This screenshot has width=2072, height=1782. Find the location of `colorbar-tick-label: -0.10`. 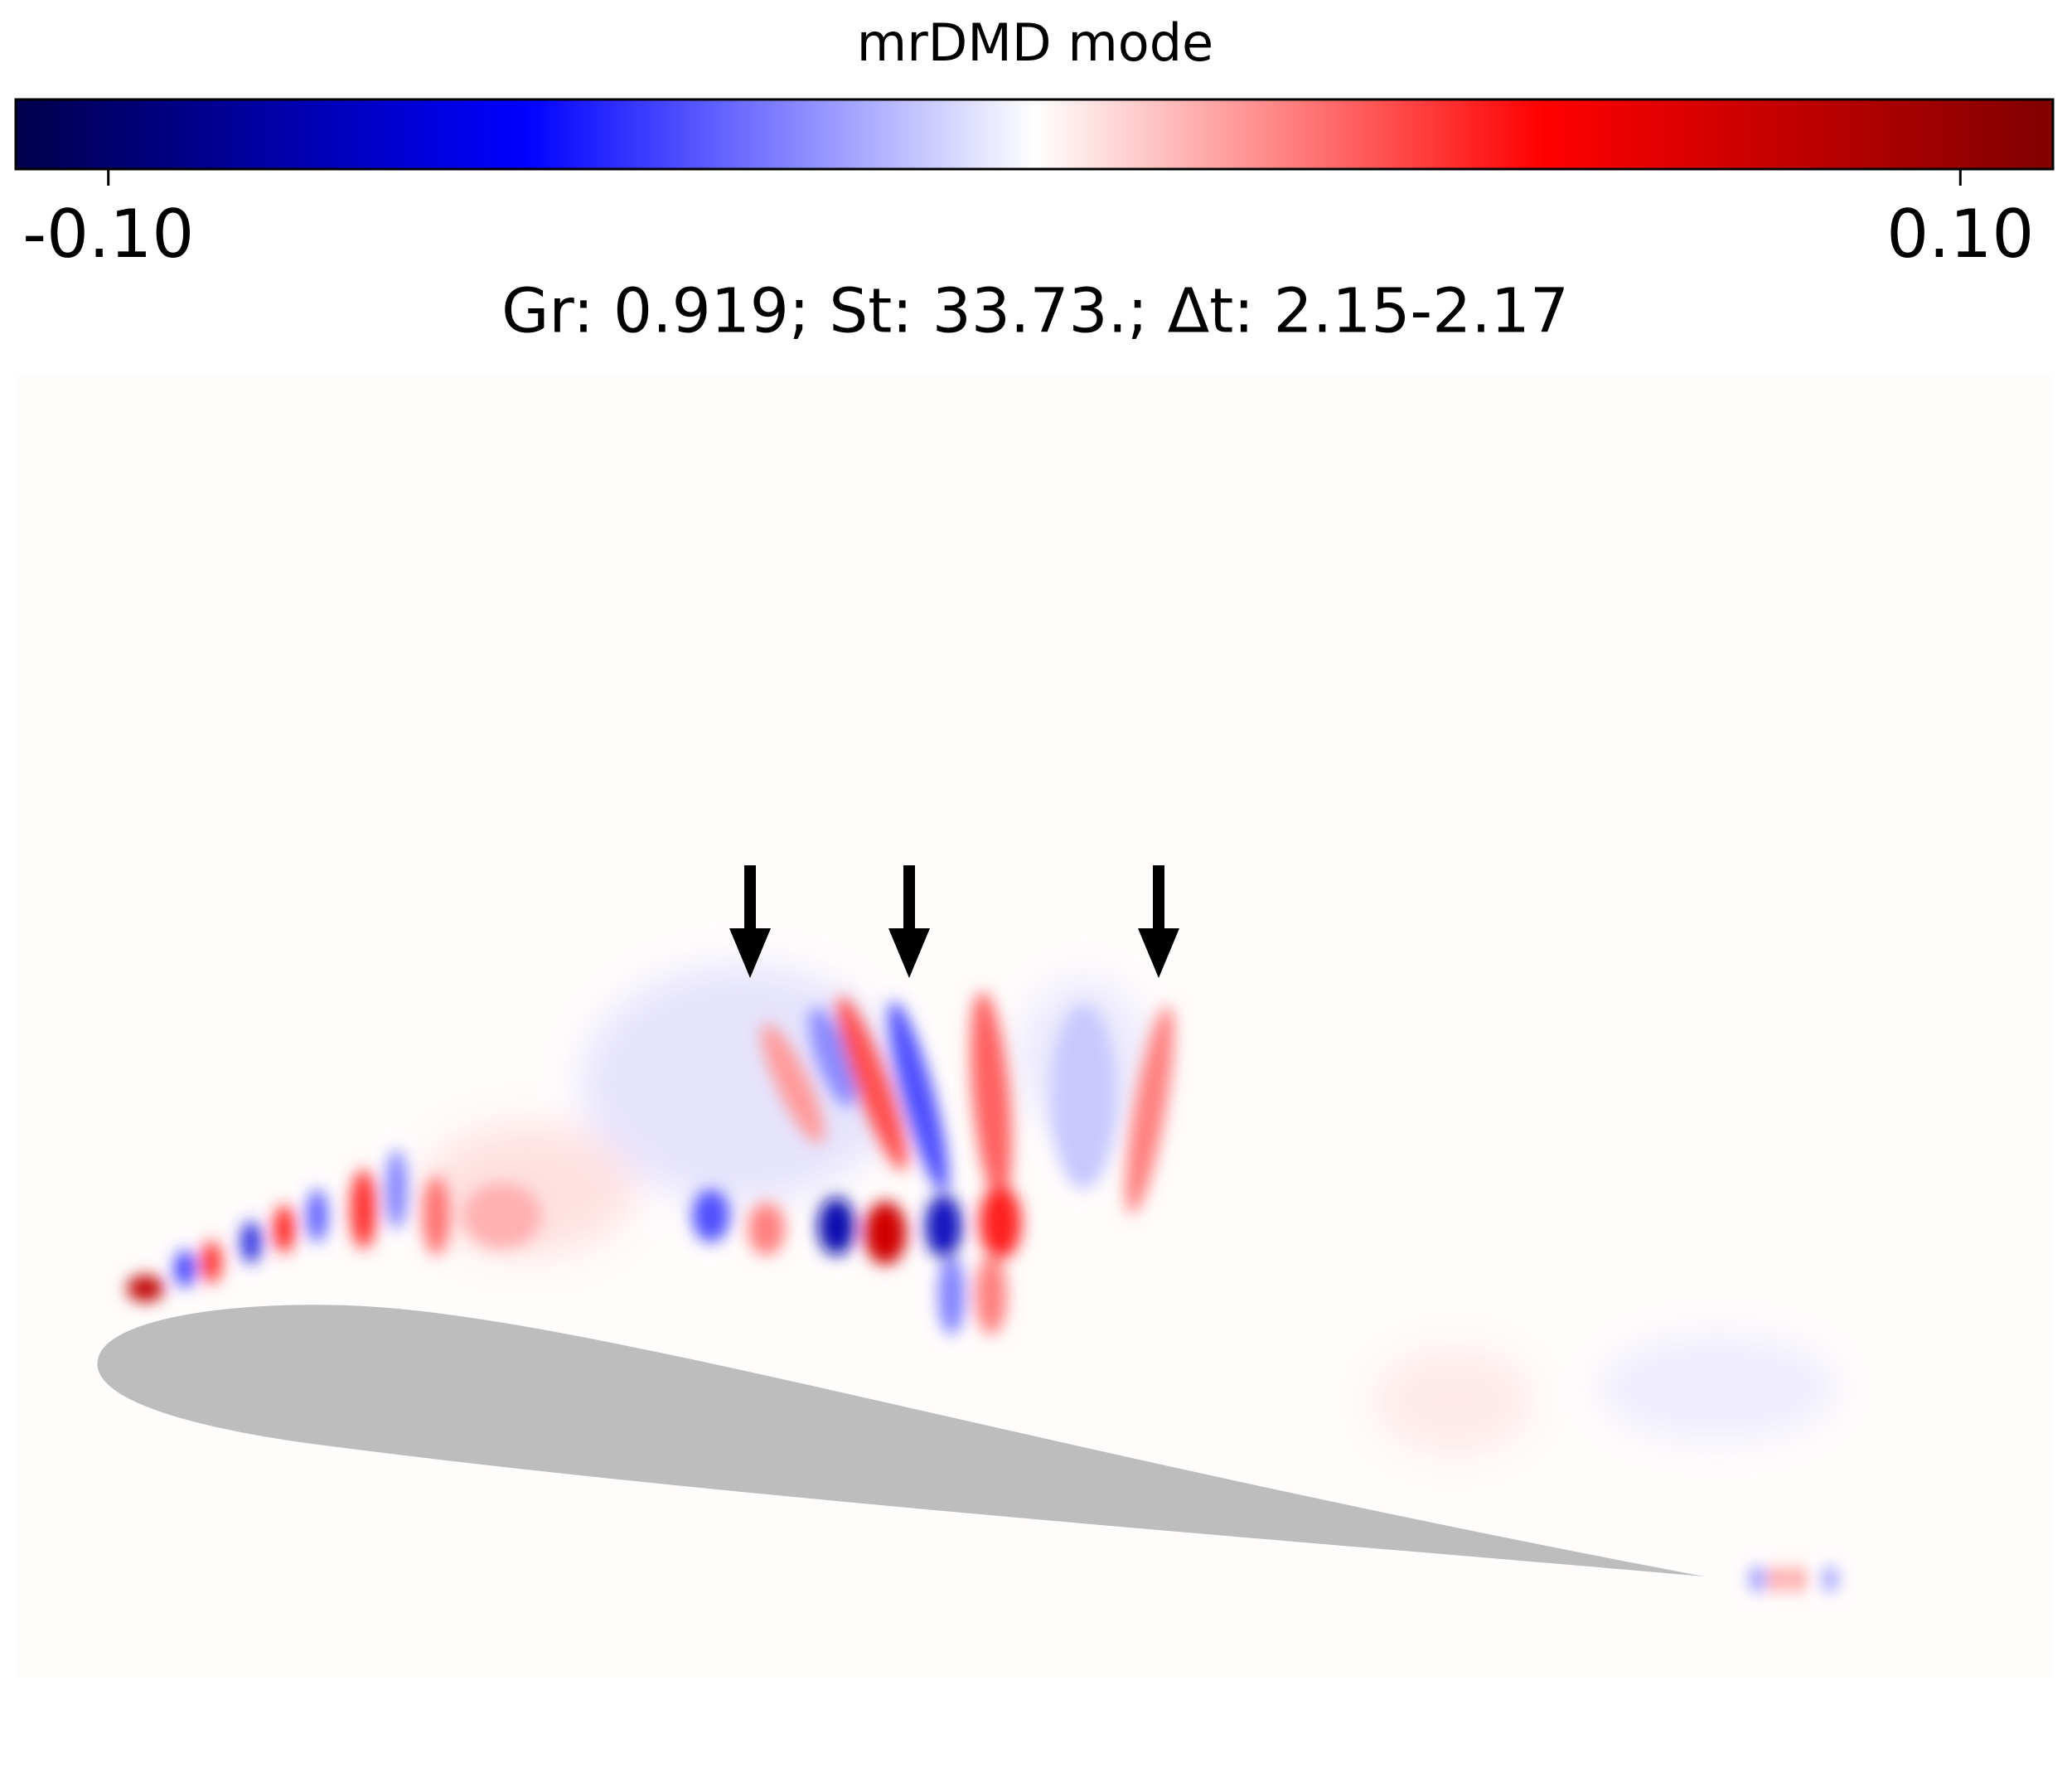

colorbar-tick-label: -0.10 is located at coordinates (108, 234).